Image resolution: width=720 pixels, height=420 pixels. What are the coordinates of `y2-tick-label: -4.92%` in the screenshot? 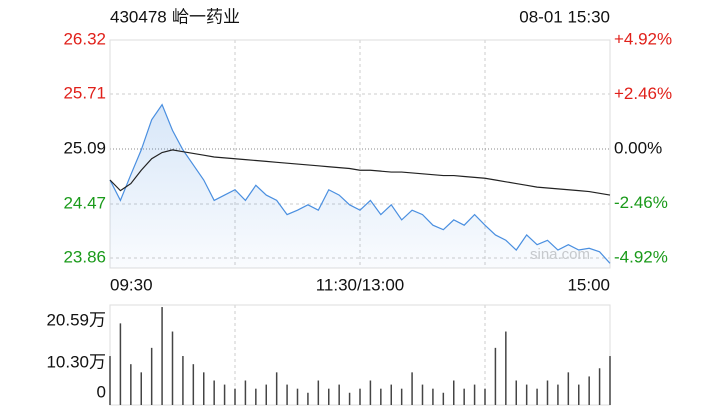 It's located at (641, 256).